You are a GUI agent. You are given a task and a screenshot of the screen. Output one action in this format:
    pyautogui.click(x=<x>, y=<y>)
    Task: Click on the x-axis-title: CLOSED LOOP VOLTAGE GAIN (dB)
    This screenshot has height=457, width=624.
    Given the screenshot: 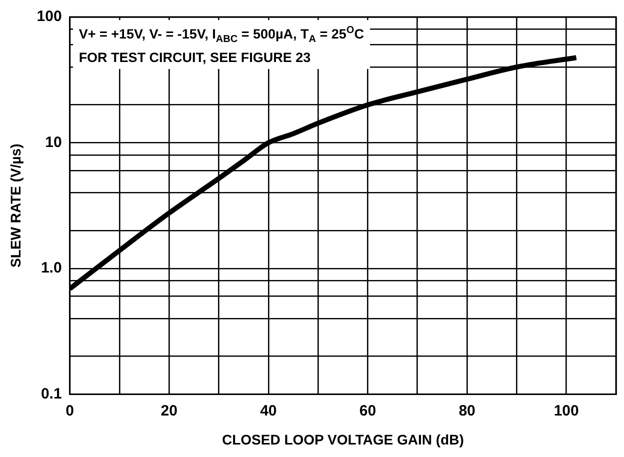 What is the action you would take?
    pyautogui.click(x=343, y=439)
    